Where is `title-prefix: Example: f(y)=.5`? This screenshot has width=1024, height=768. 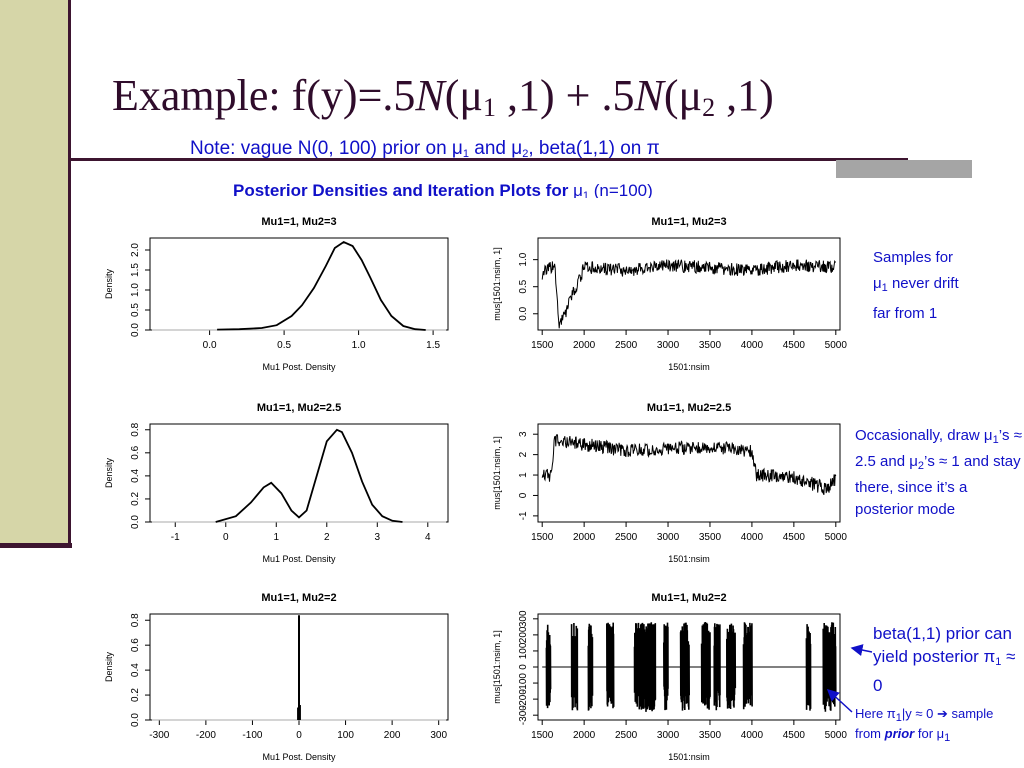 title-prefix: Example: f(y)=.5 is located at coordinates (264, 95).